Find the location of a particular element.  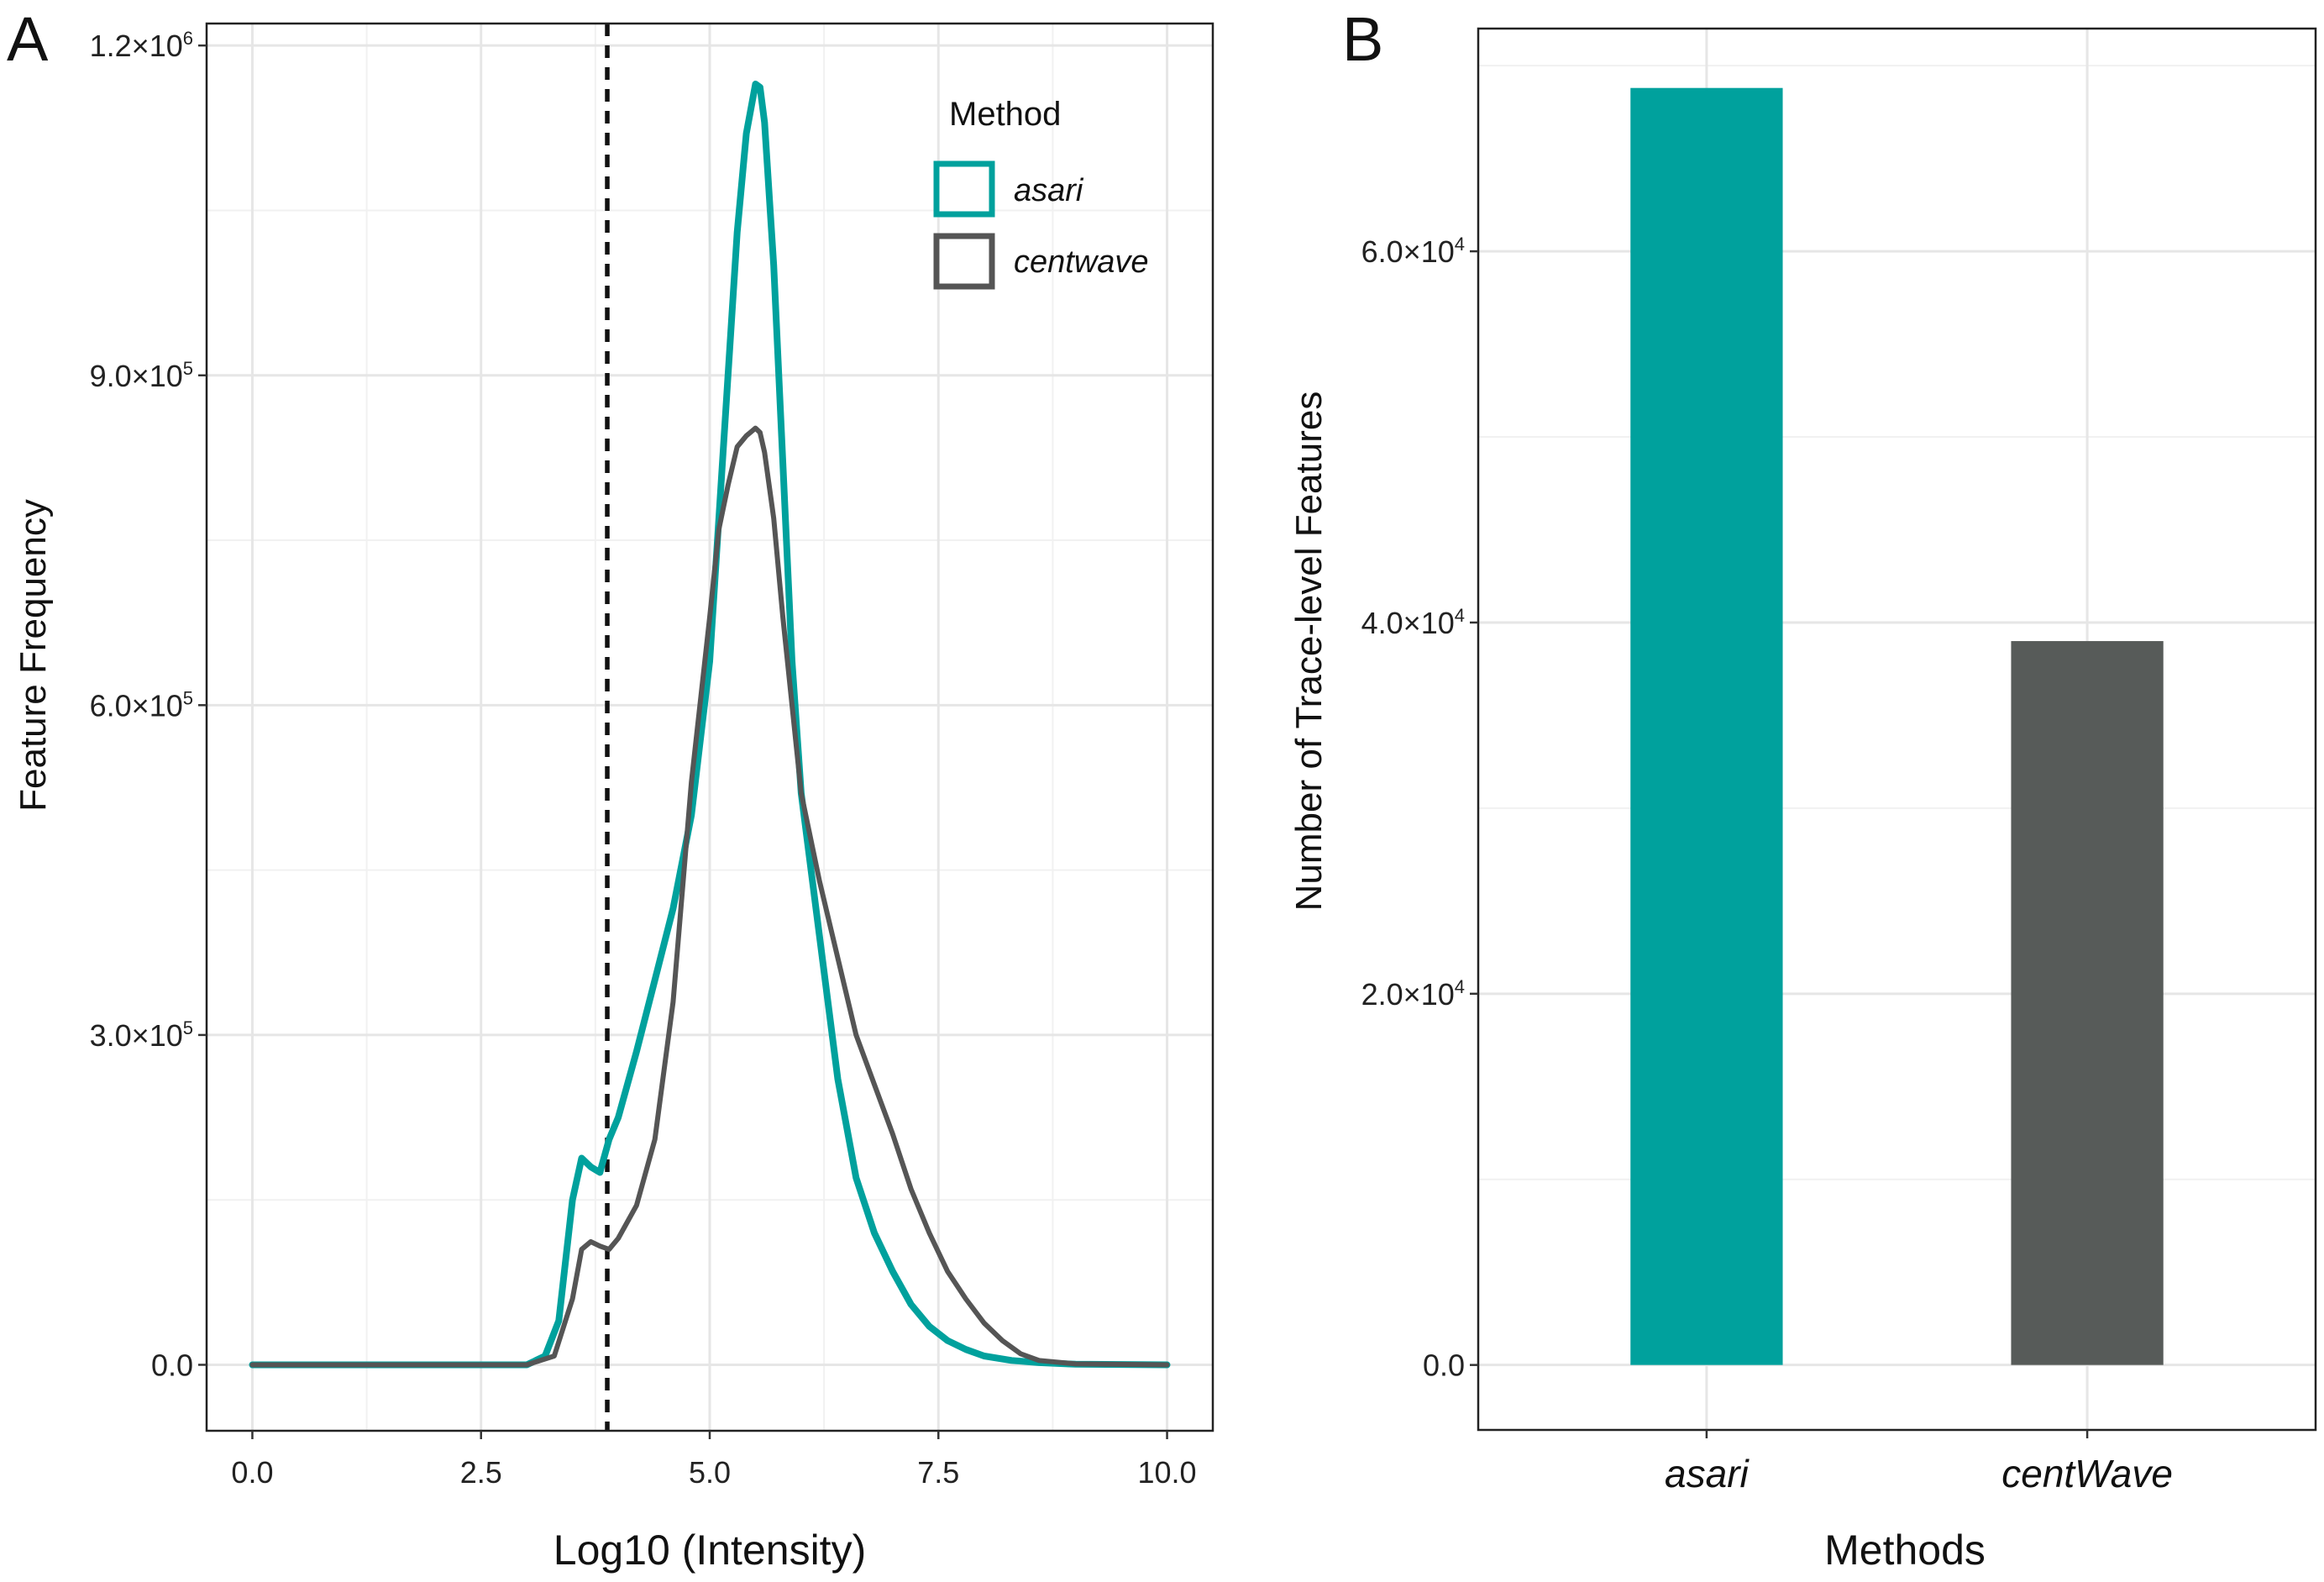

chart-a-x-axis-title: Log10 (Intensity) is located at coordinates (709, 1550).